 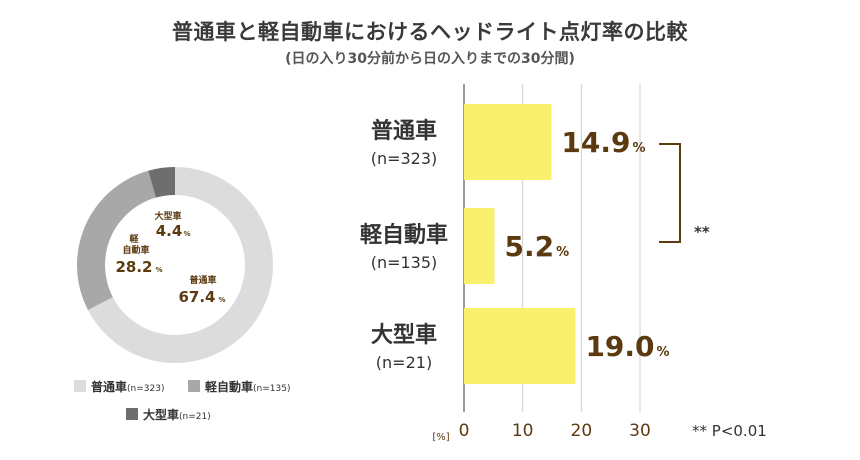 What do you see at coordinates (404, 262) in the screenshot?
I see `bar-sublabel-1: (n=135)` at bounding box center [404, 262].